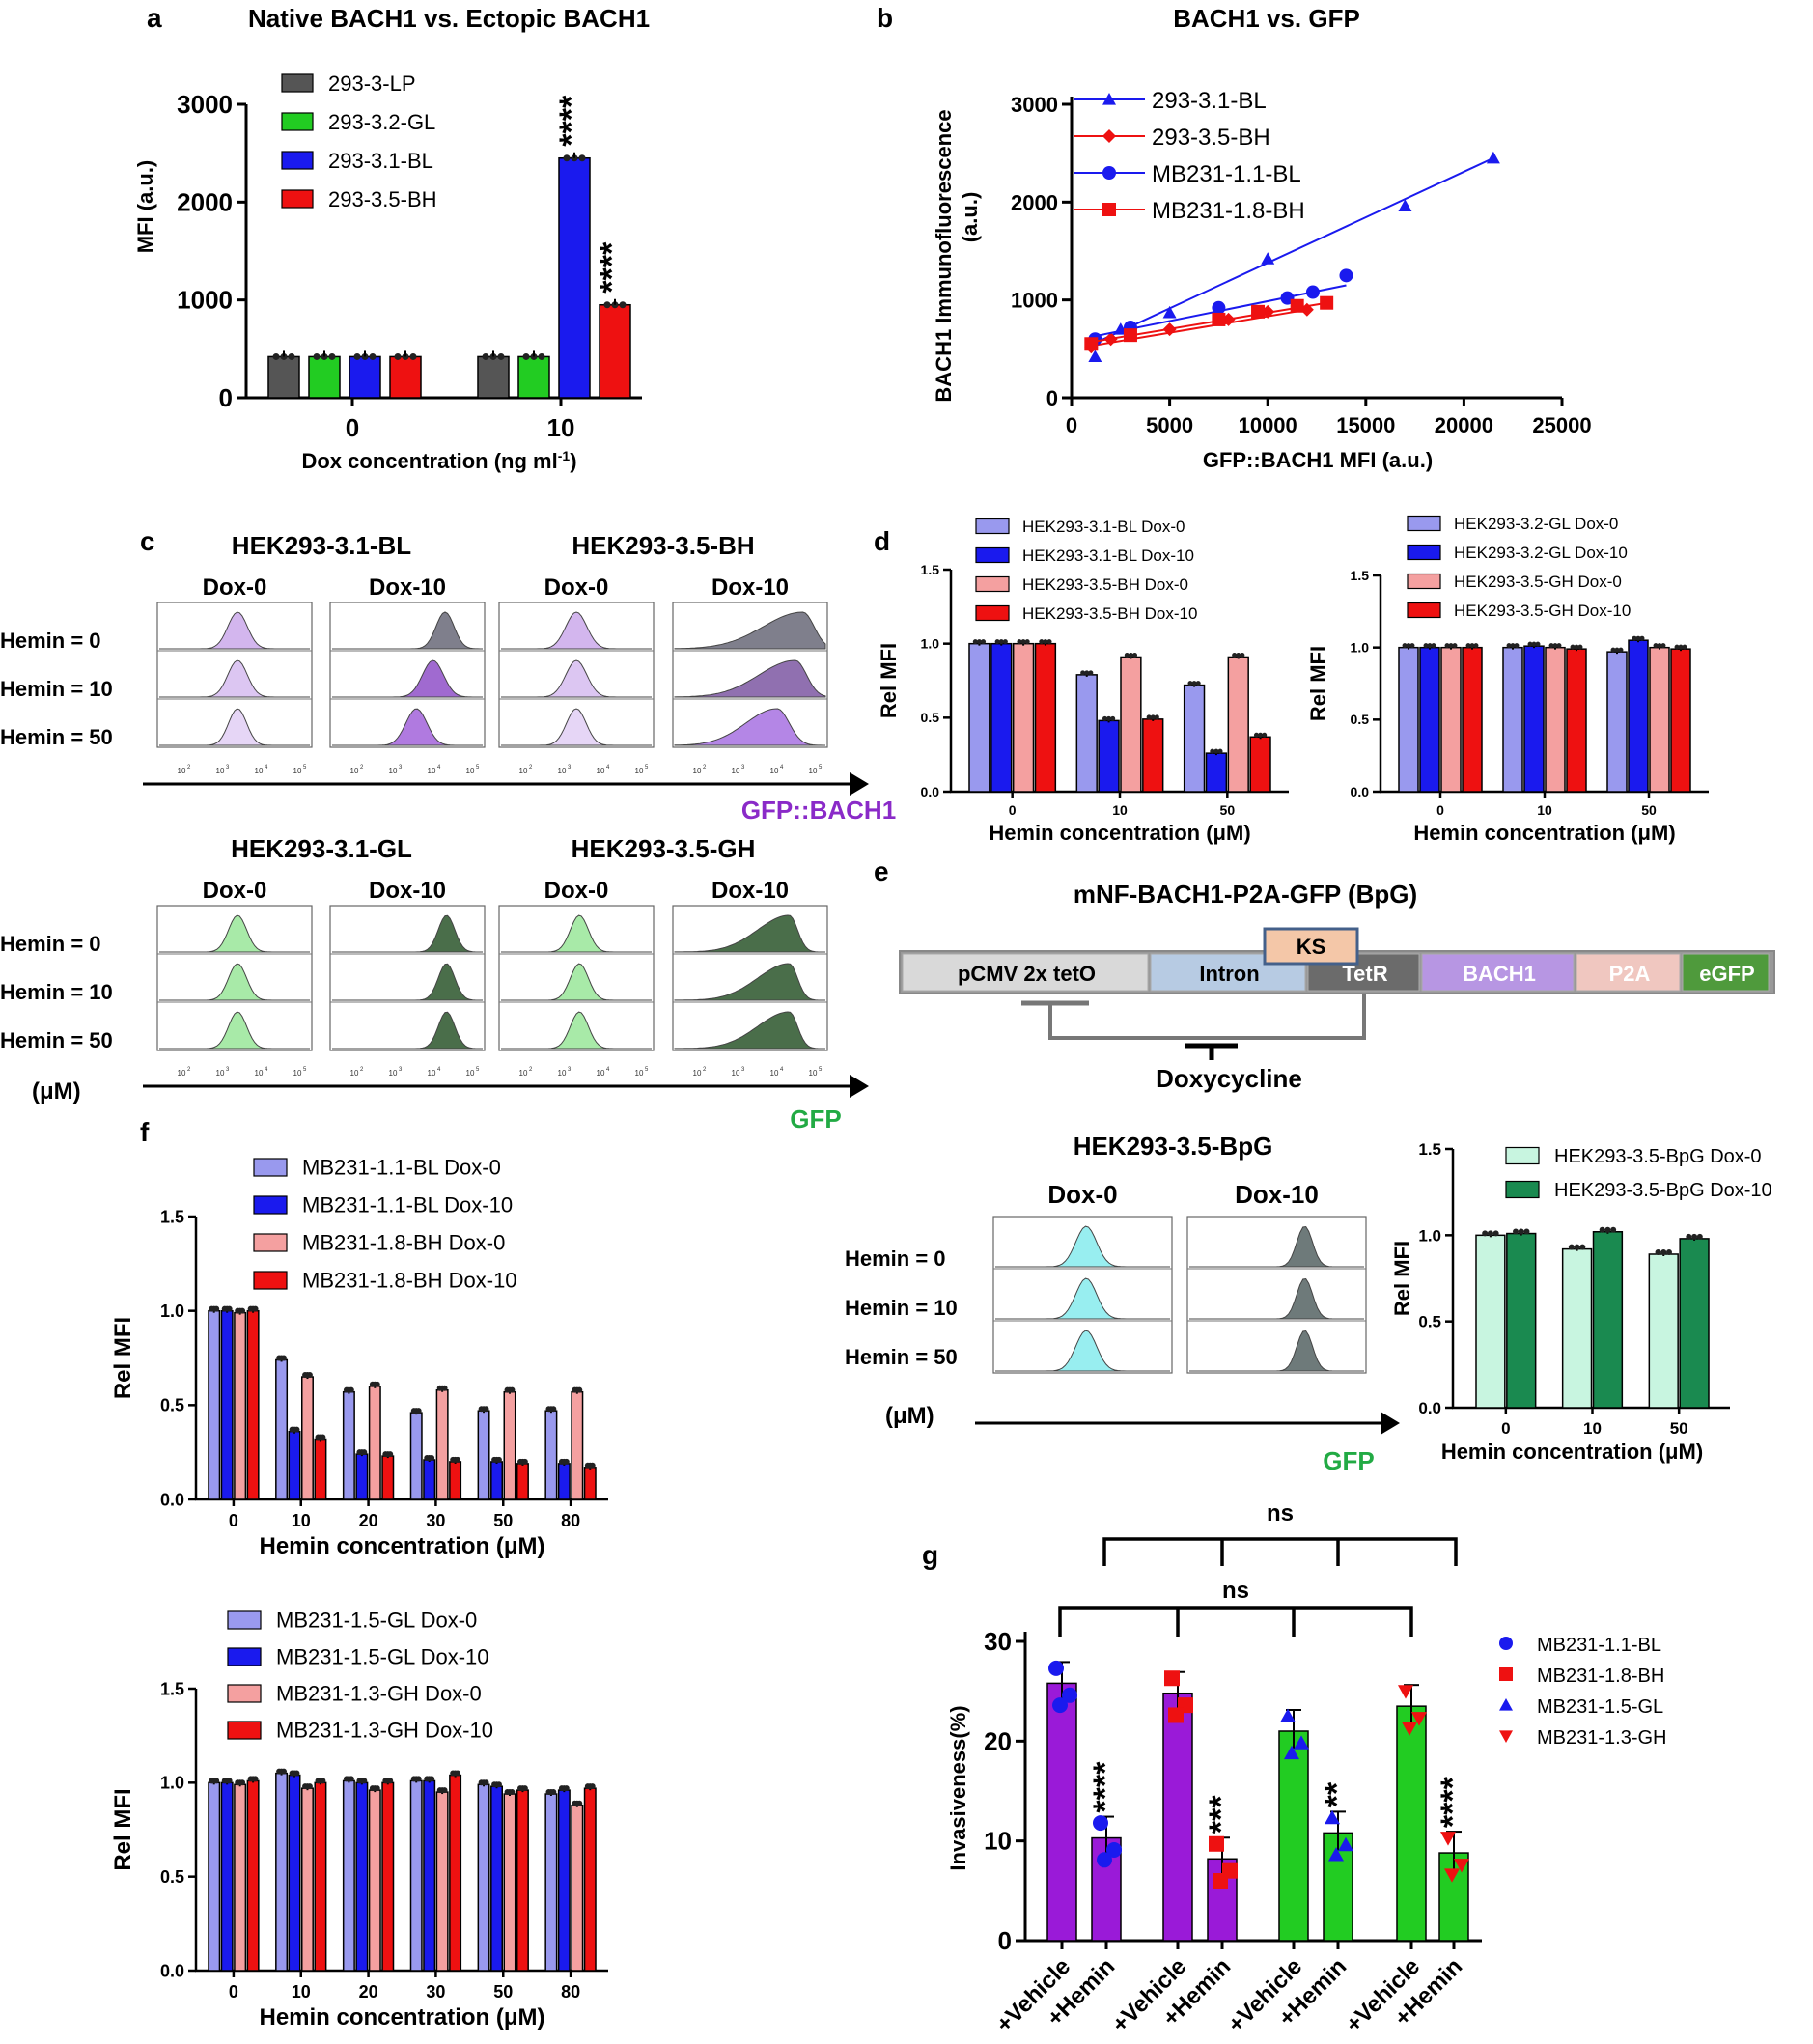 The width and height of the screenshot is (1813, 2044). Describe the element at coordinates (1429, 1236) in the screenshot. I see `y-tick-label: 1.0` at that location.